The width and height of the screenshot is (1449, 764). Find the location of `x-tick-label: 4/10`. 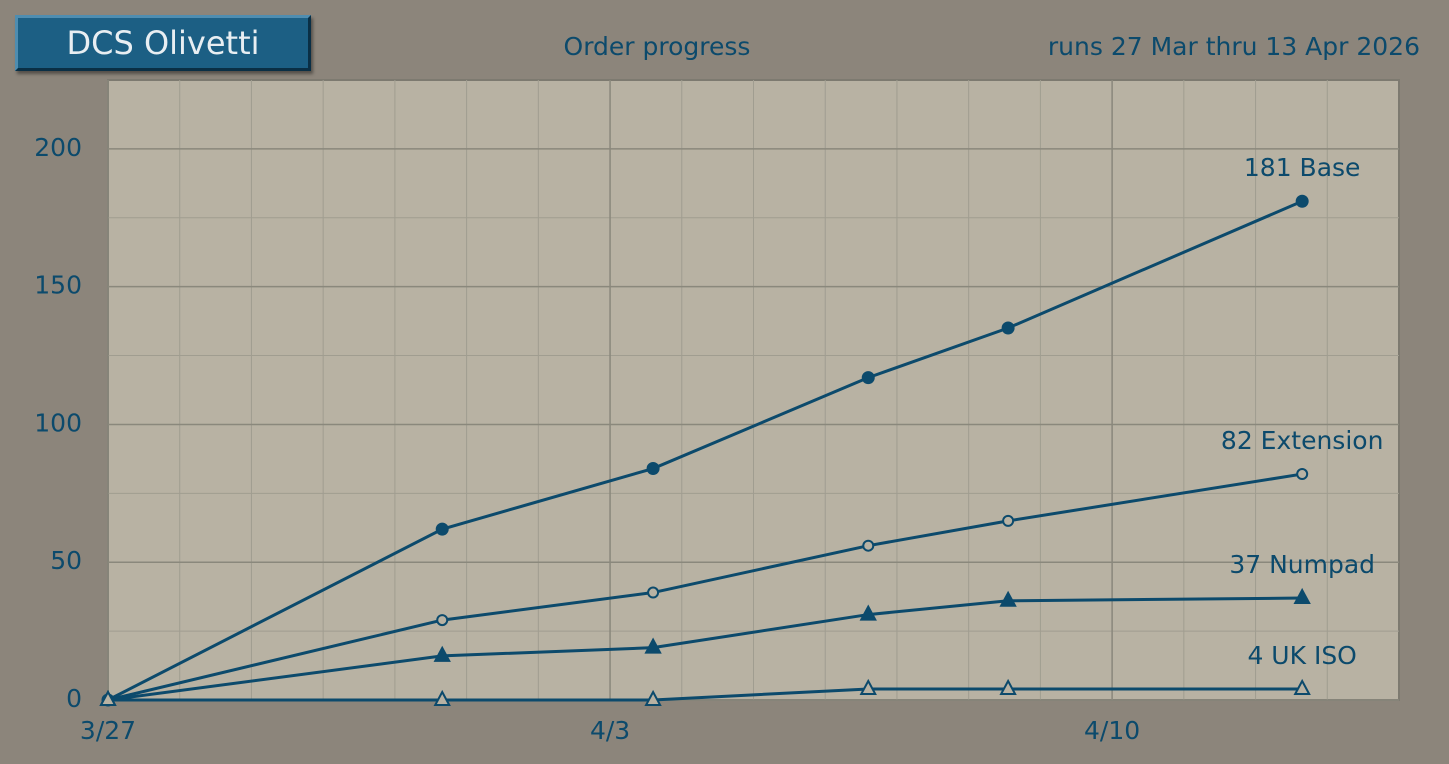

x-tick-label: 4/10 is located at coordinates (1112, 730).